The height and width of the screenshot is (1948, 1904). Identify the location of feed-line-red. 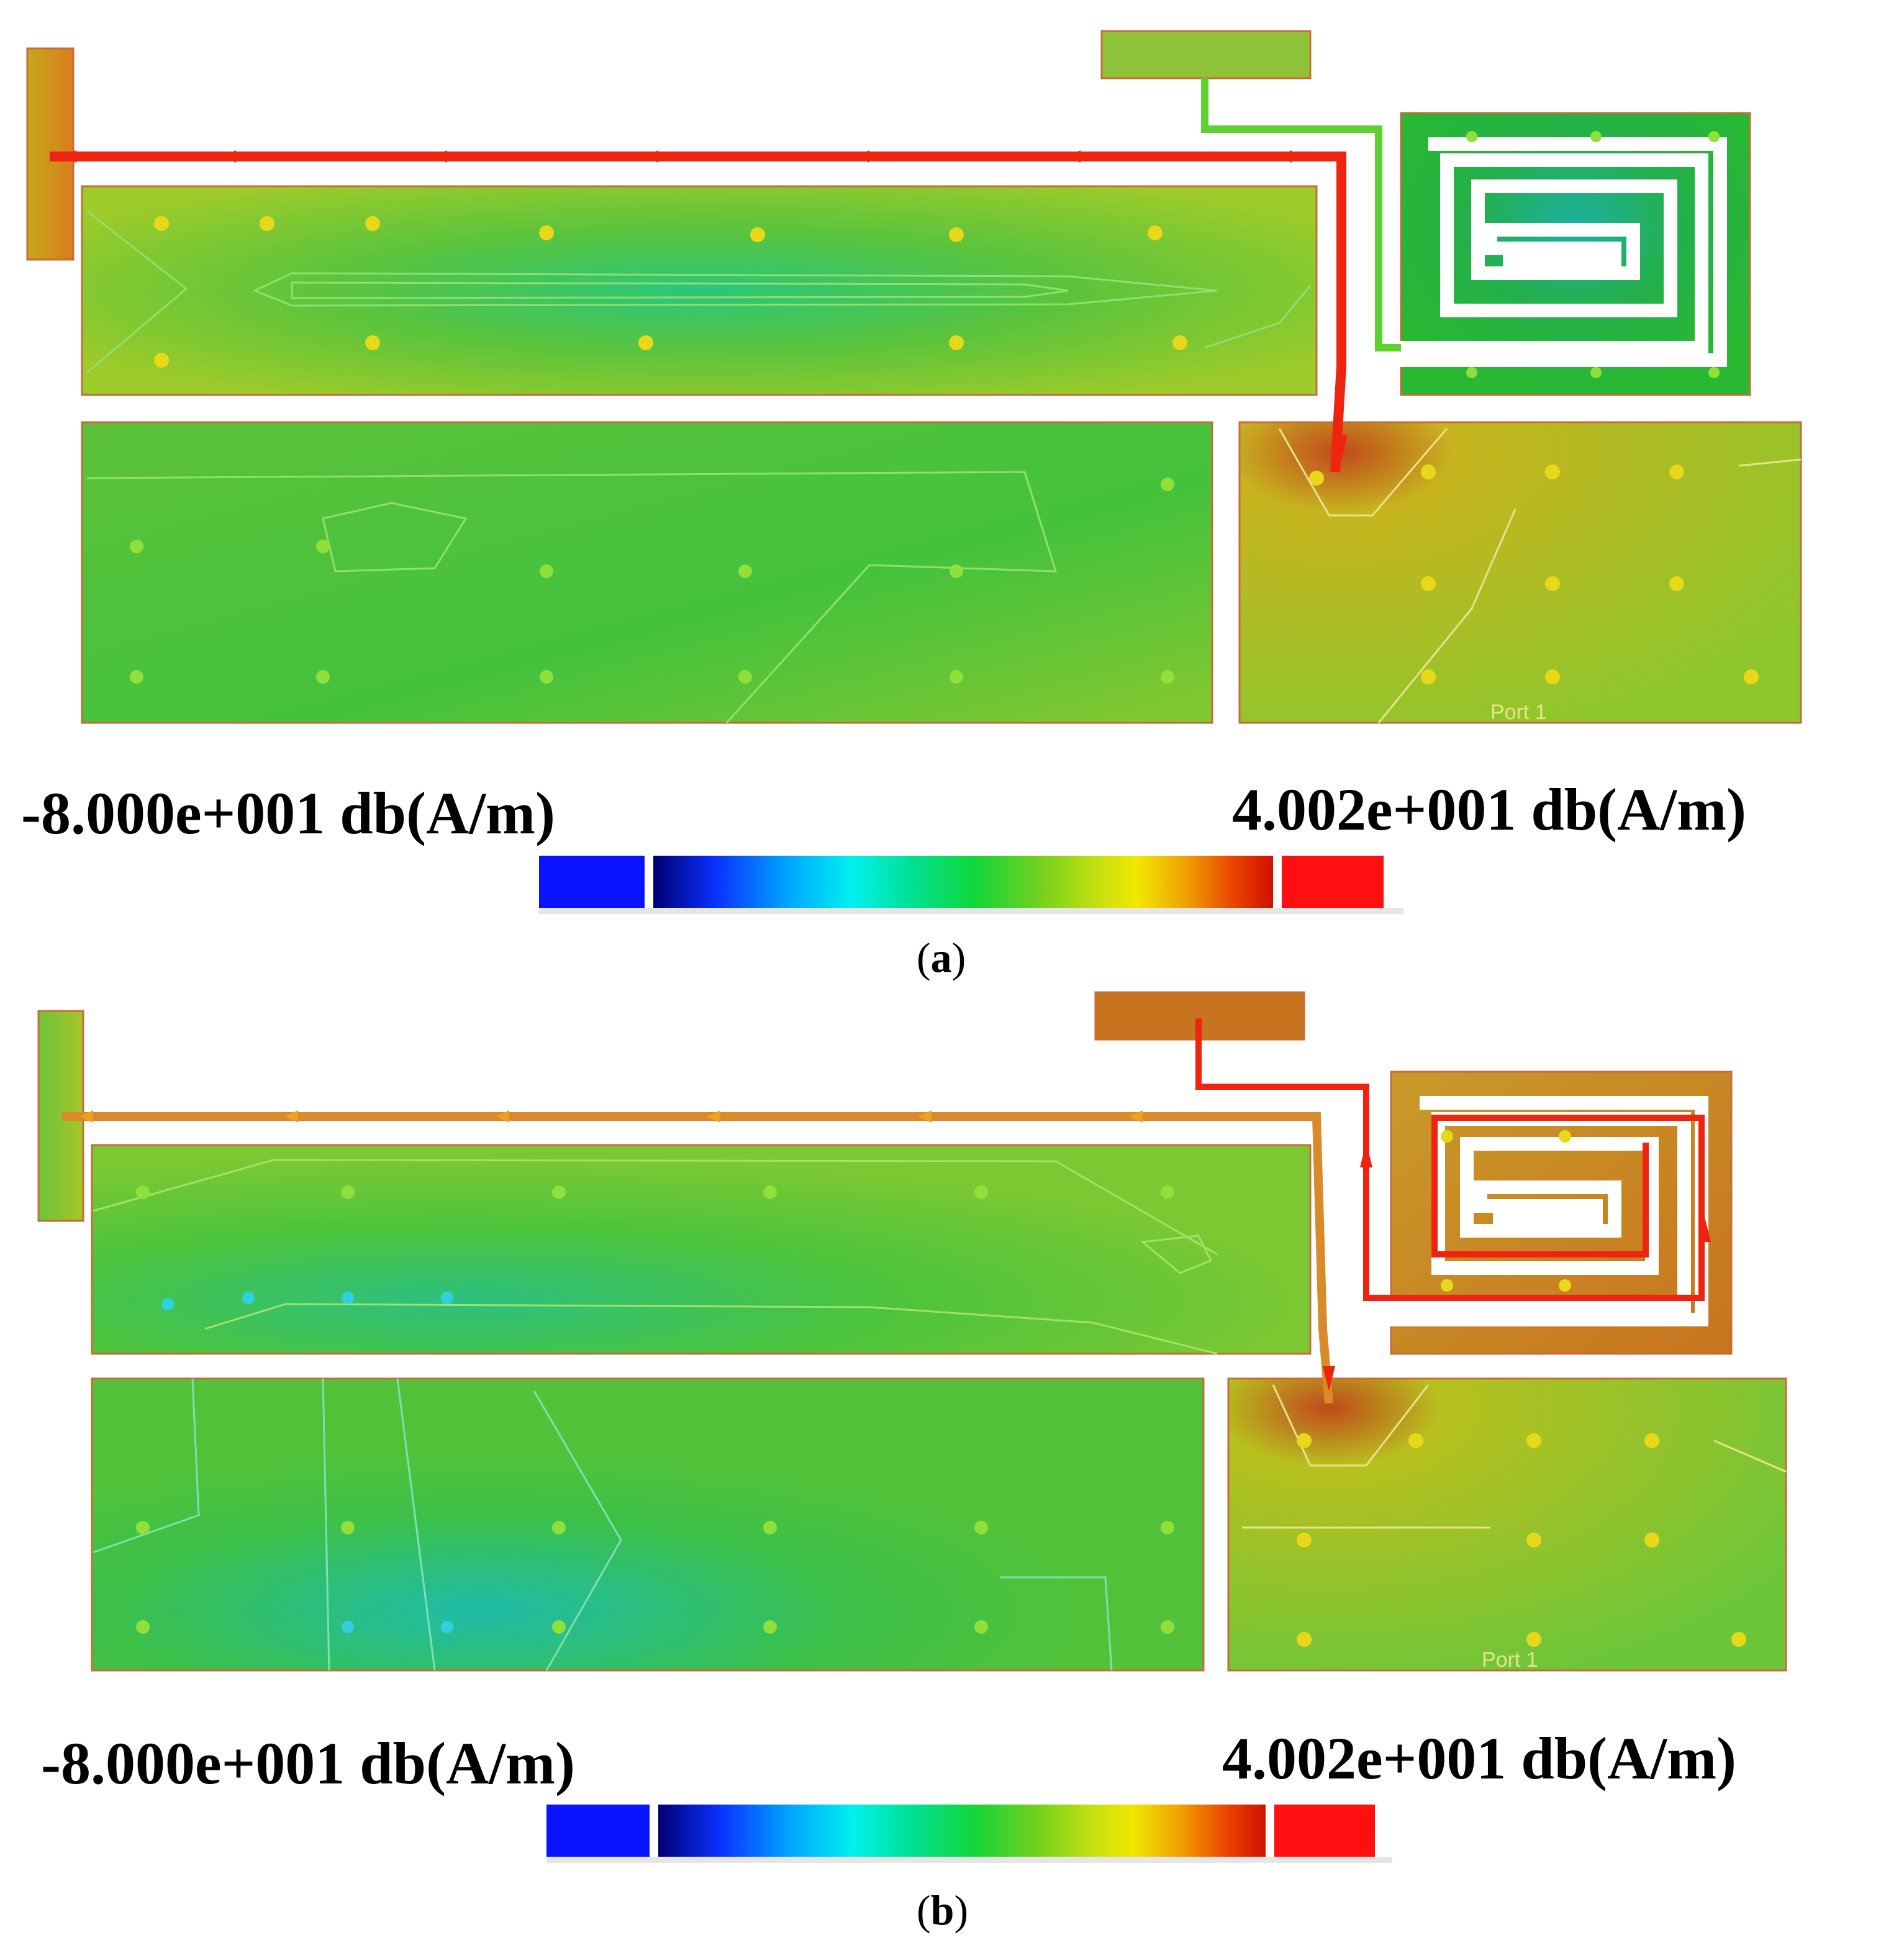
(1450, 1159).